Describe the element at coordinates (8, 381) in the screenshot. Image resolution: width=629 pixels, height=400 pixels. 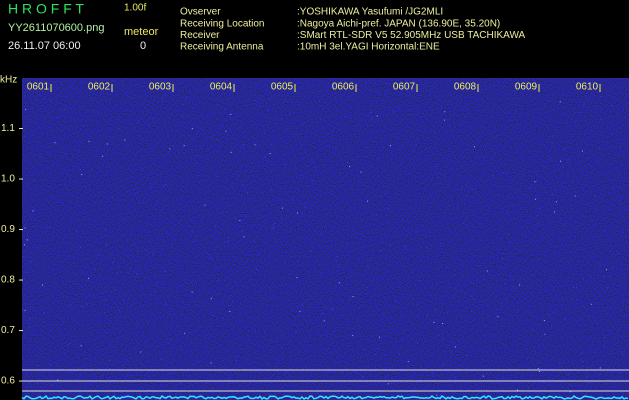
I see `y-tick-label: 0.6` at that location.